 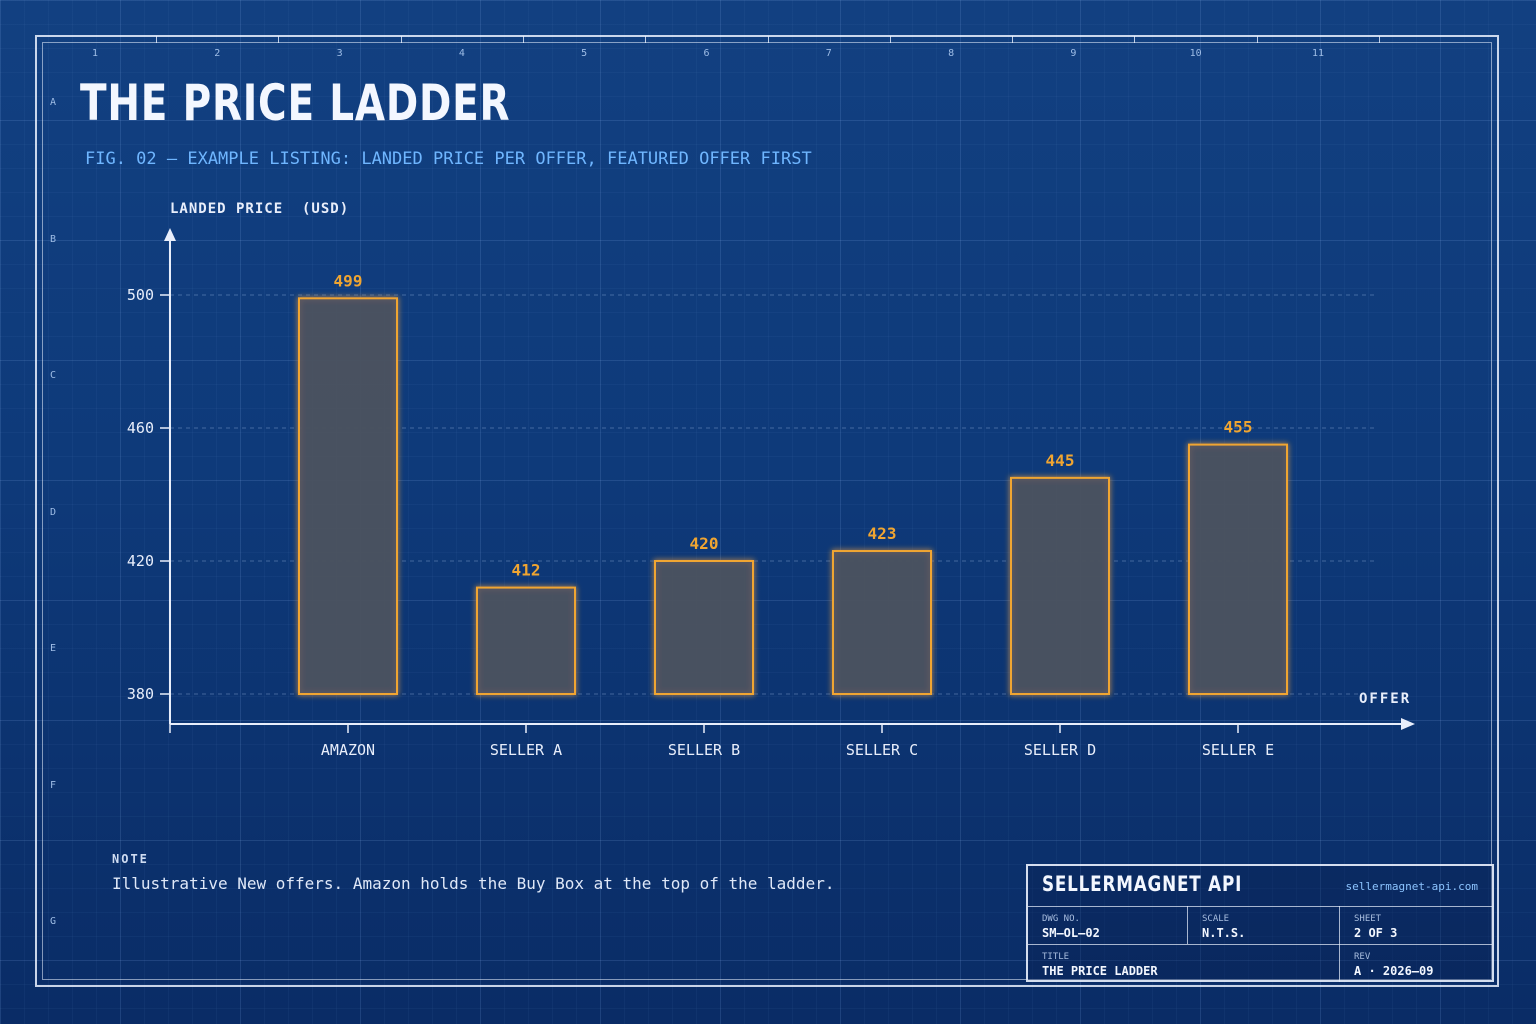 I want to click on frame-row-marker: C, so click(x=53, y=375).